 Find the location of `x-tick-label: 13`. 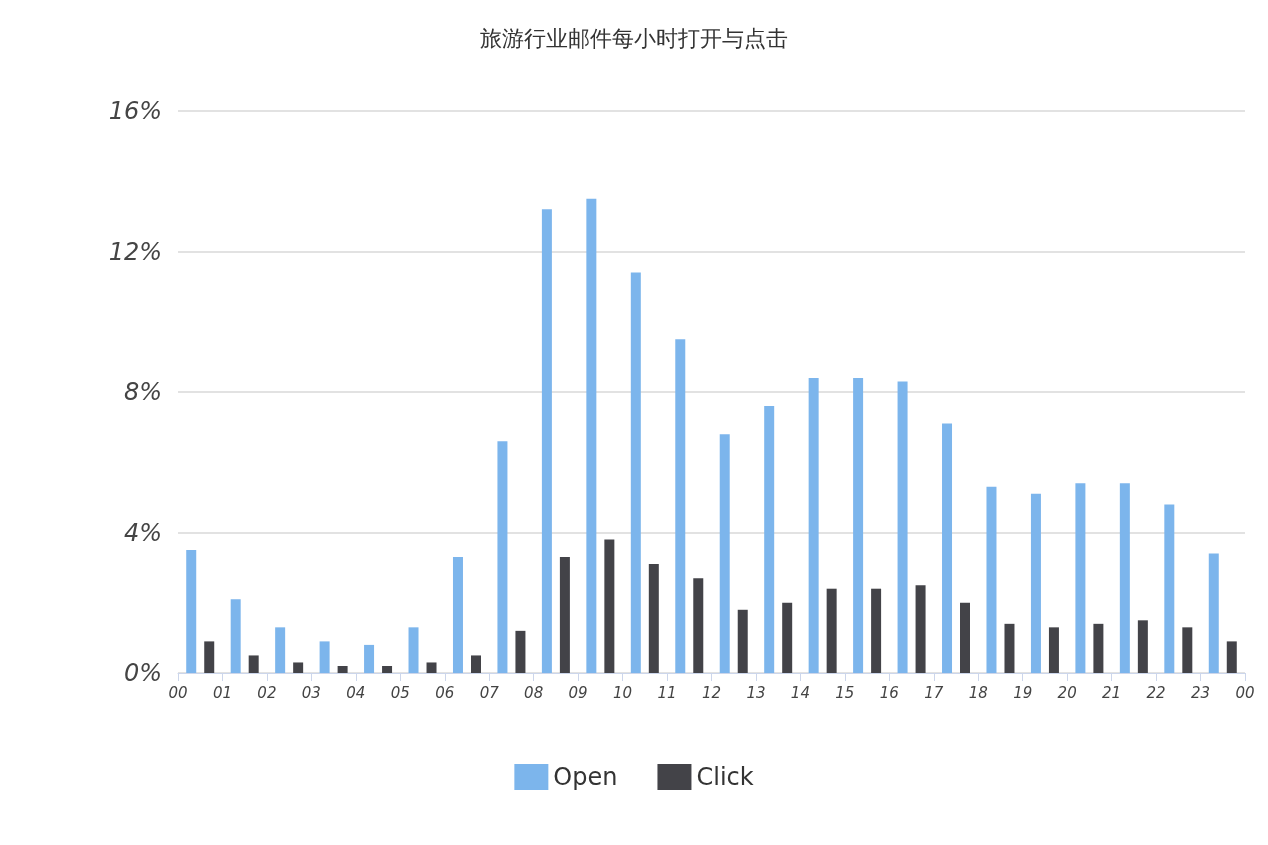

x-tick-label: 13 is located at coordinates (756, 692).